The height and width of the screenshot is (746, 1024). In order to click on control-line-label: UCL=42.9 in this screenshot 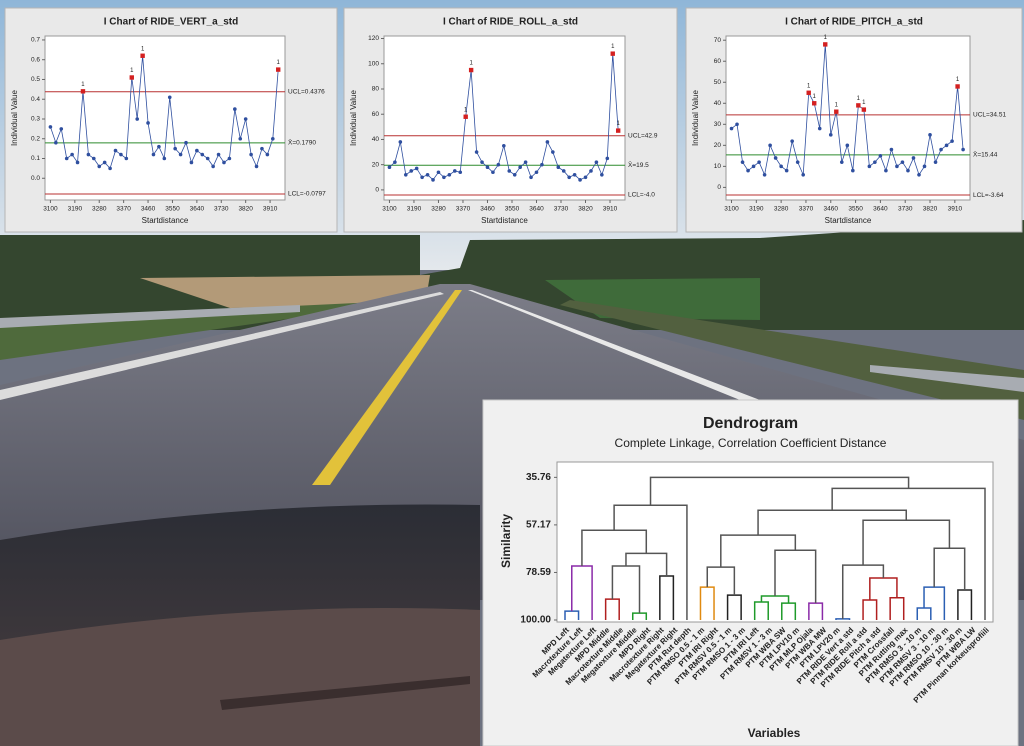, I will do `click(643, 136)`.